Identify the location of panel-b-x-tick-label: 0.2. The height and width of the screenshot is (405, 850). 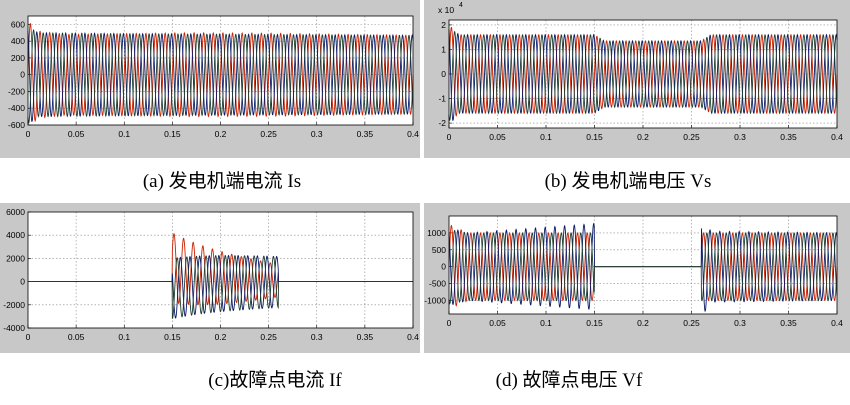
(643, 137).